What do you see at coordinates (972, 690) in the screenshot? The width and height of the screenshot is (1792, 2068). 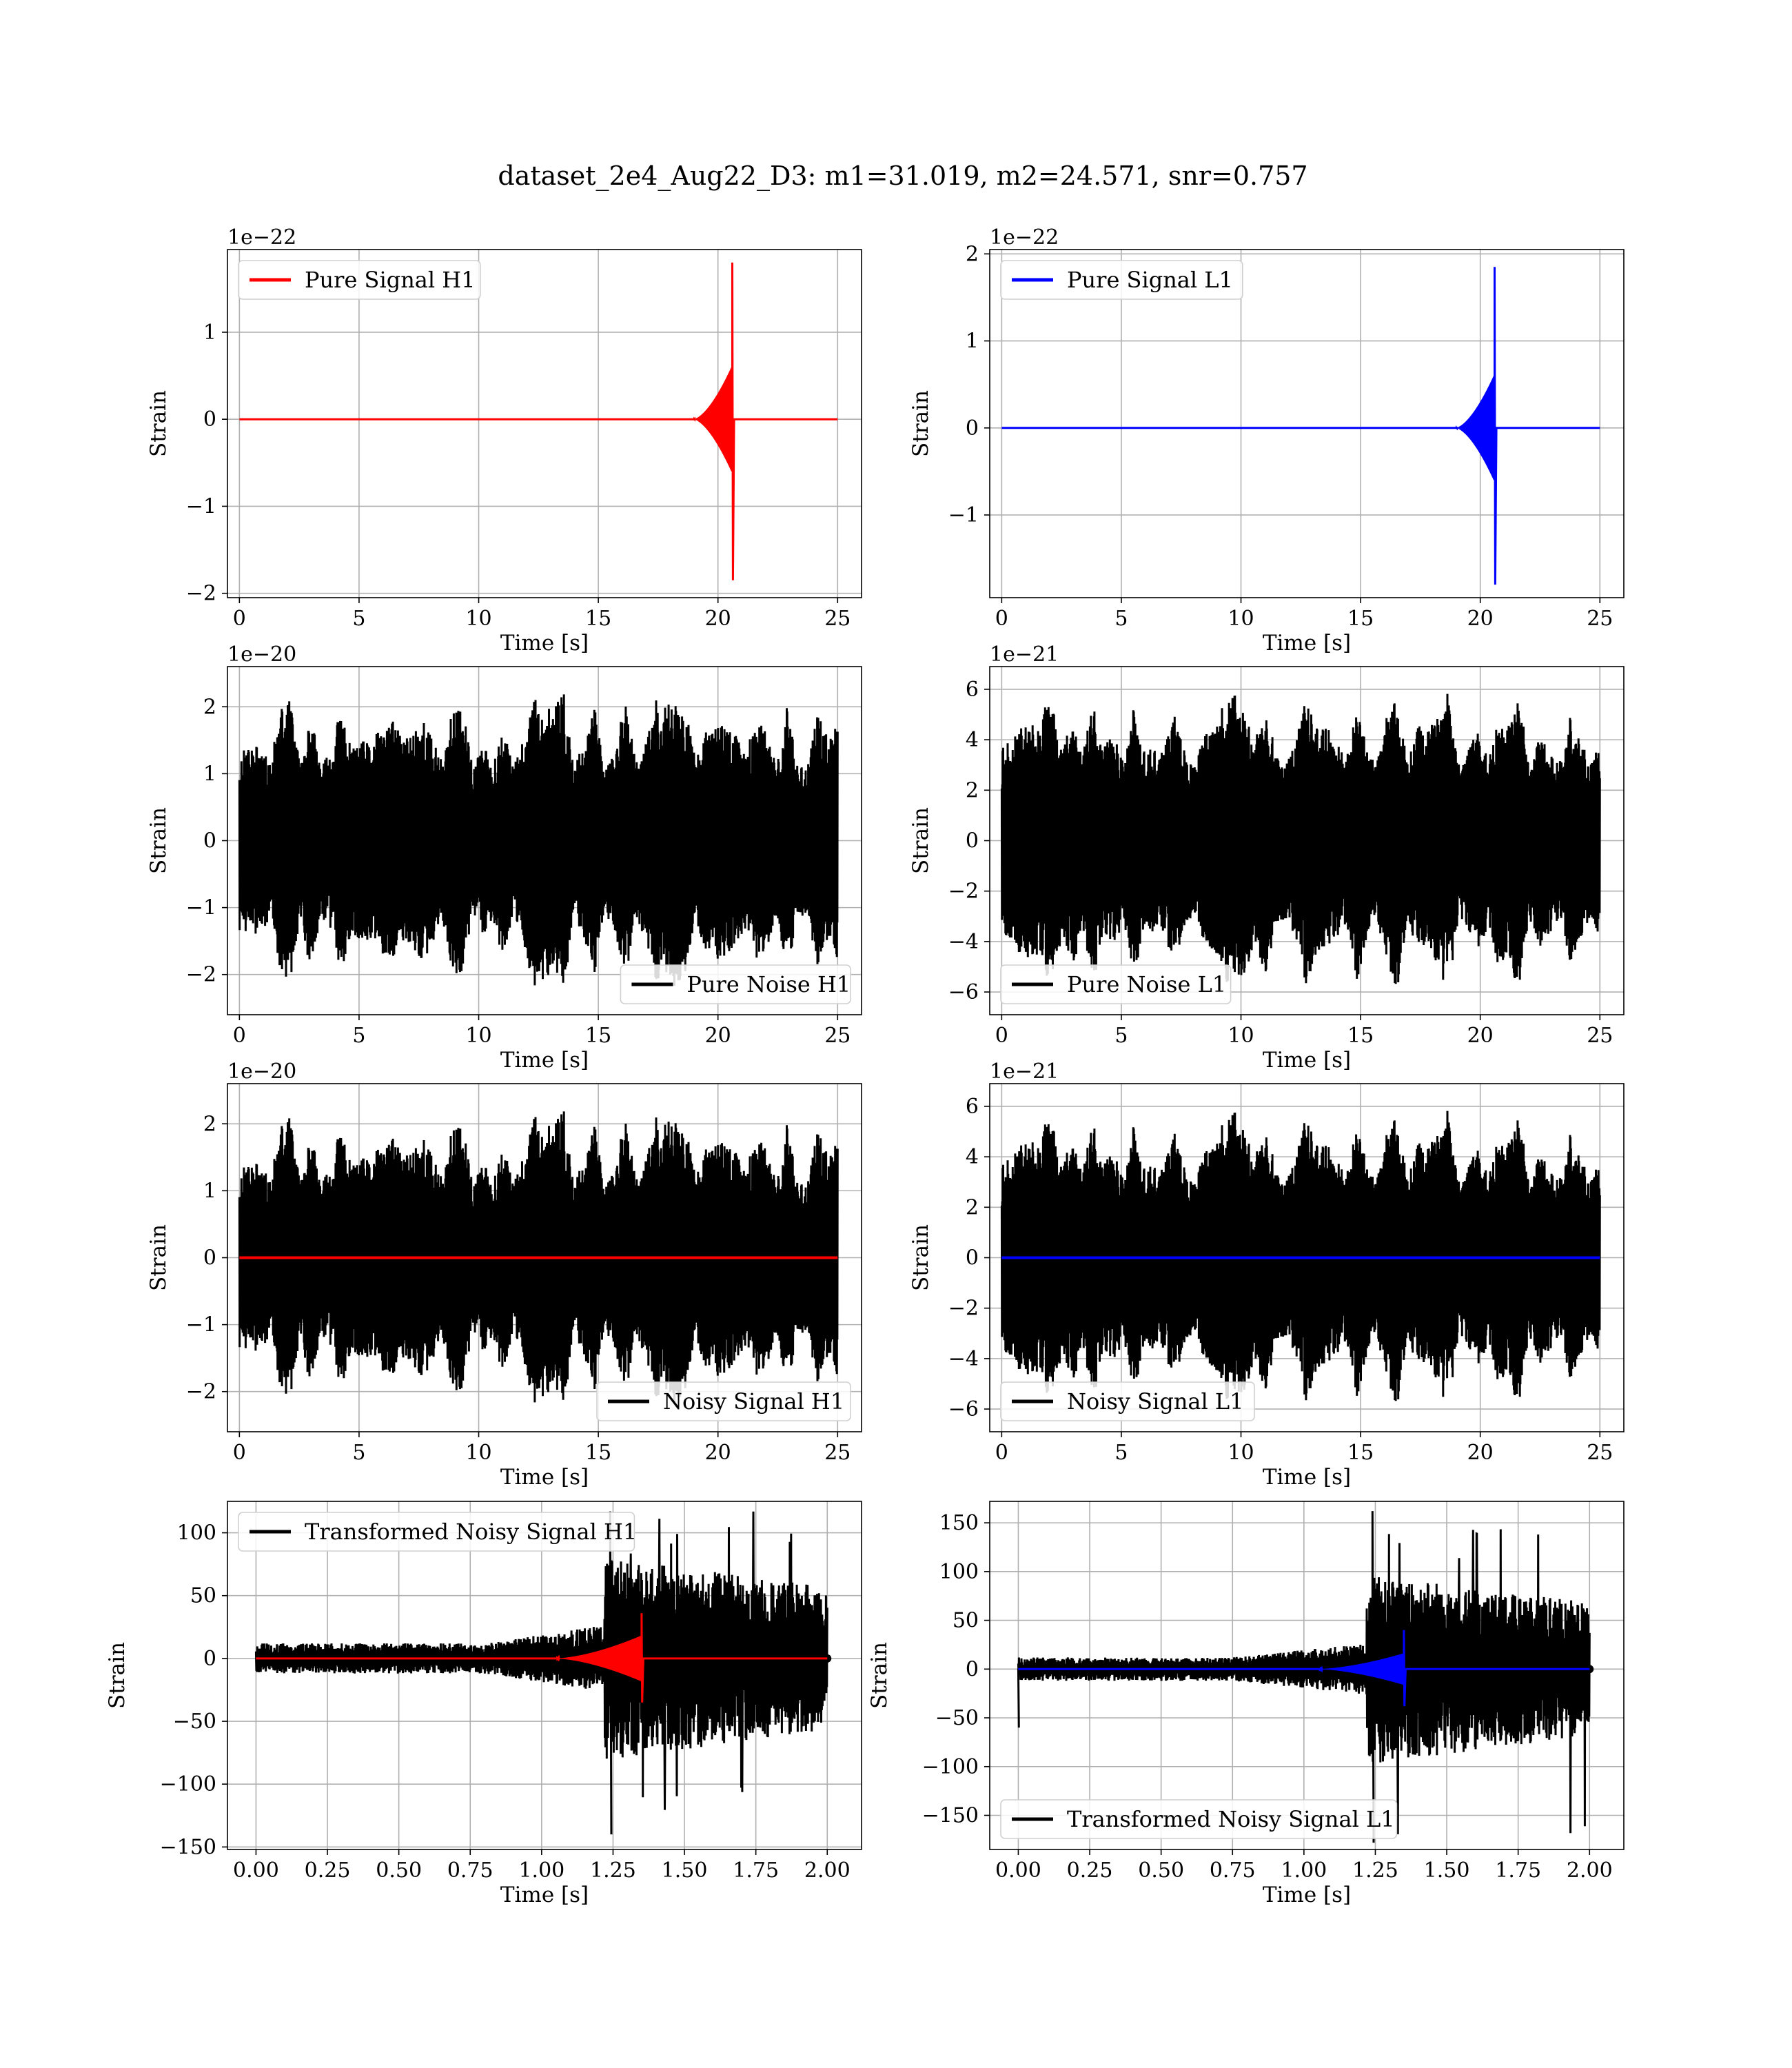 I see `y-tick-label: 6` at bounding box center [972, 690].